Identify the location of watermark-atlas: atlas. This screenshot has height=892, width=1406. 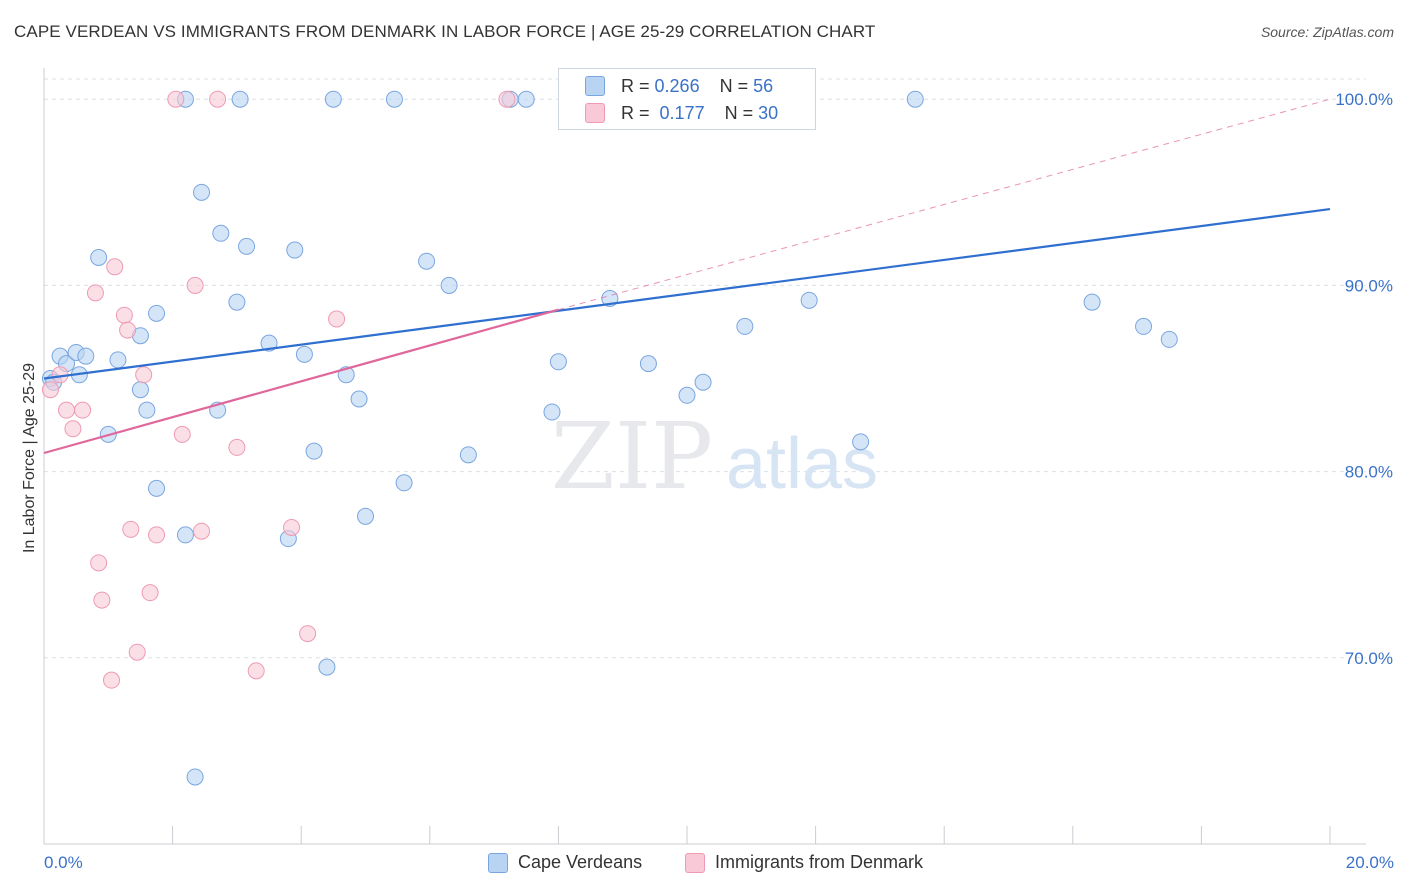
(802, 464).